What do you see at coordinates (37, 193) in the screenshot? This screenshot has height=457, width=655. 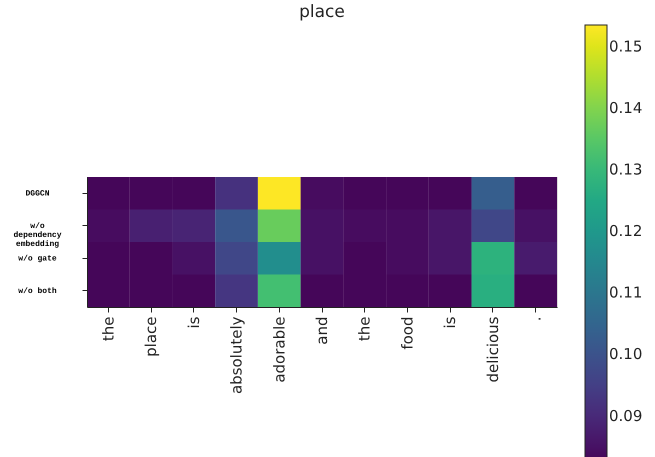 I see `y-tick-label: DGGCN` at bounding box center [37, 193].